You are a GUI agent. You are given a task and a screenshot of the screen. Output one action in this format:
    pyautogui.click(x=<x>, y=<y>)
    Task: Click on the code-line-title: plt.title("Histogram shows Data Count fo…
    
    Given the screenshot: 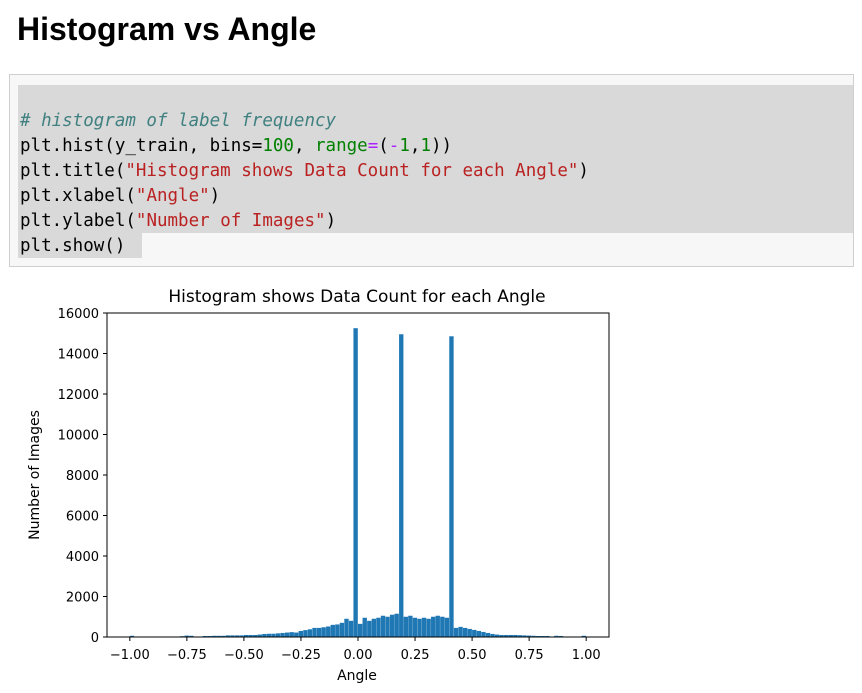 What is the action you would take?
    pyautogui.click(x=304, y=171)
    